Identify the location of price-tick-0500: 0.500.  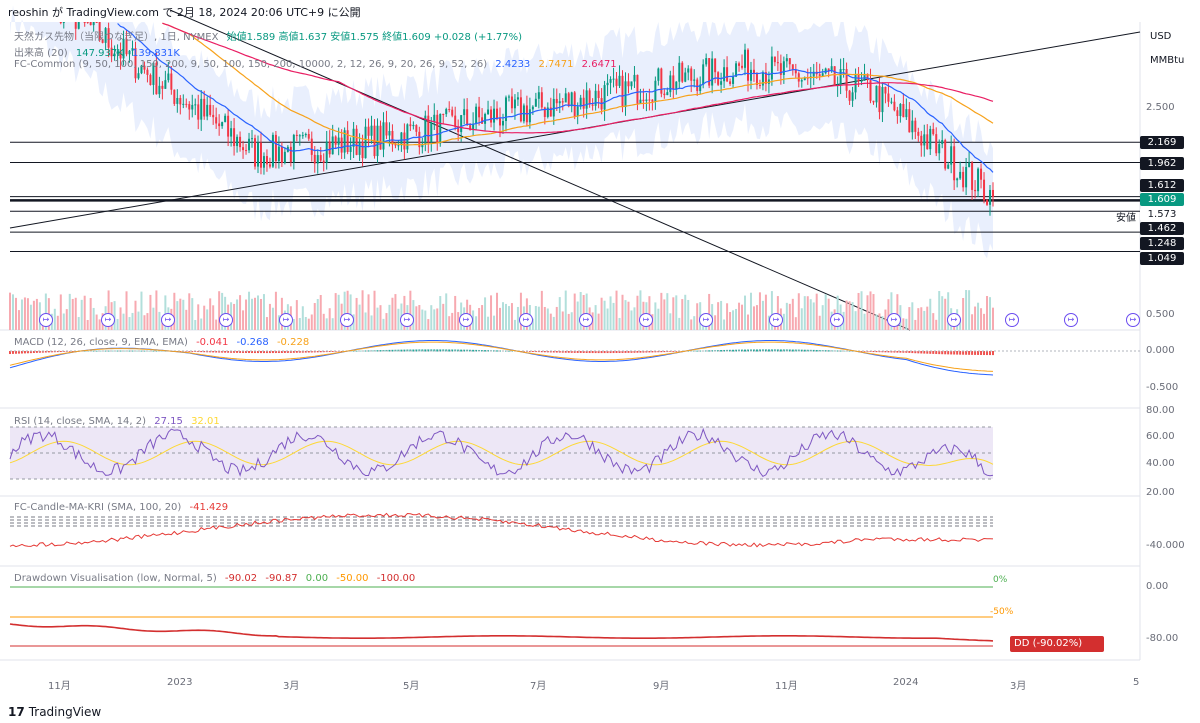
(1160, 314).